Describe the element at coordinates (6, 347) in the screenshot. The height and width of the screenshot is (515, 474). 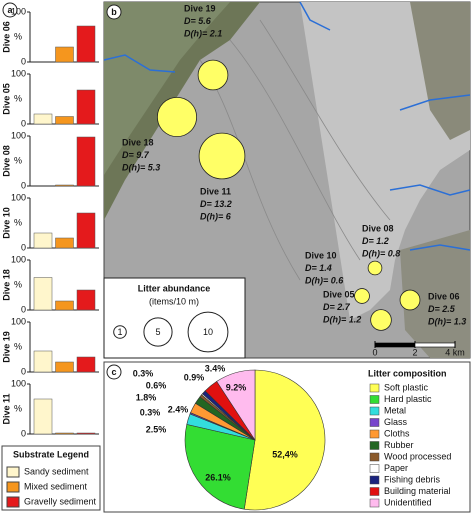
I see `chart-label: Dive 19` at that location.